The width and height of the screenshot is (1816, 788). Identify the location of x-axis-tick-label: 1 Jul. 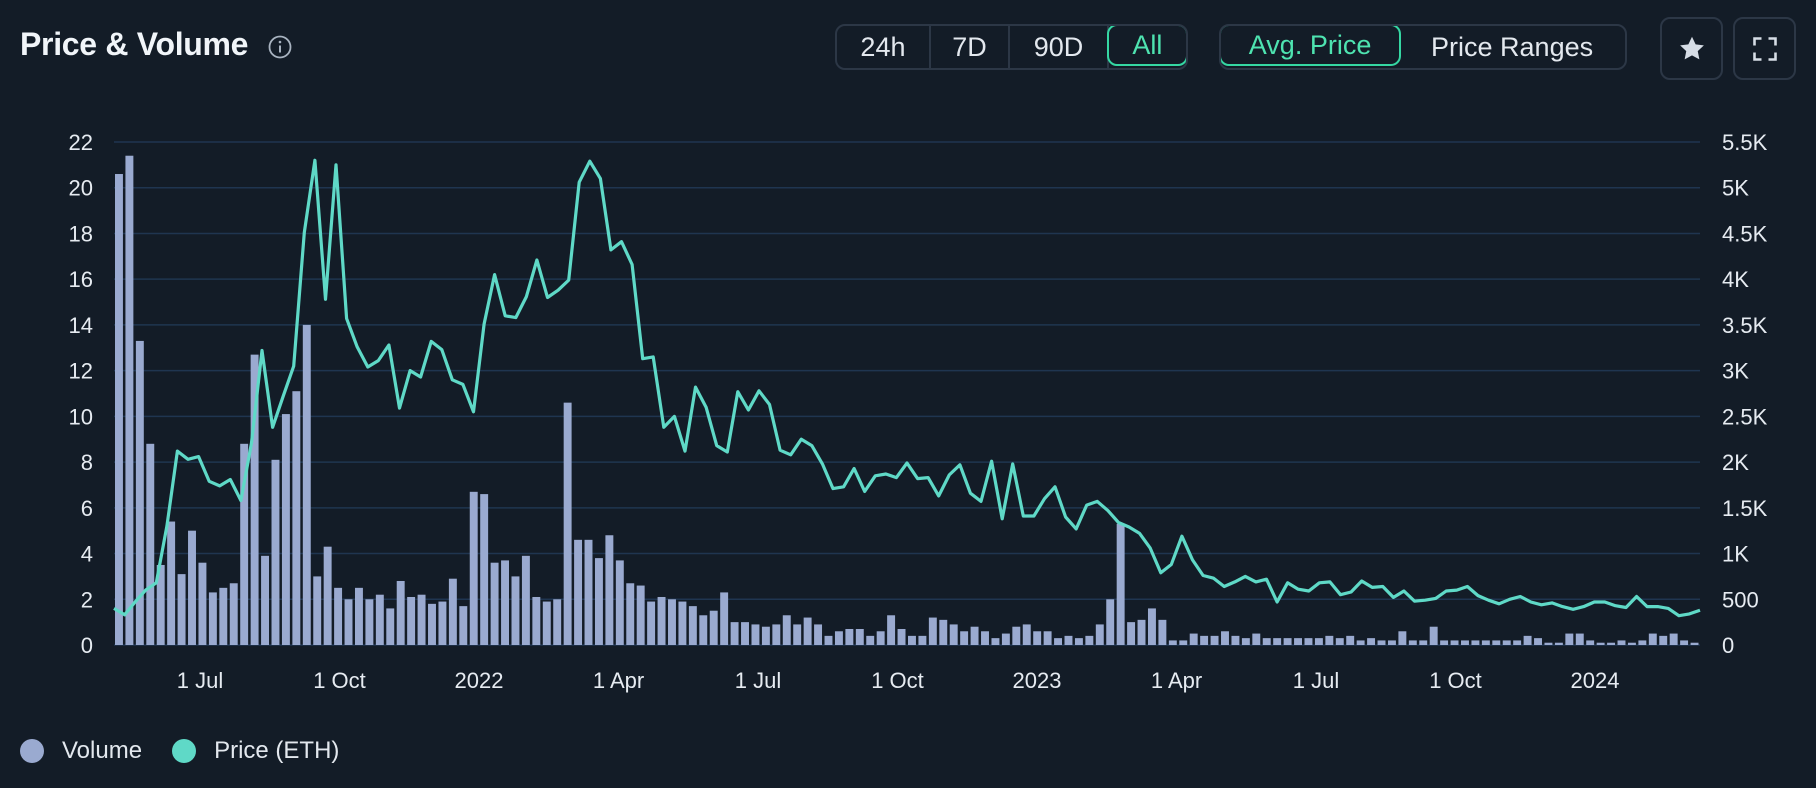
(758, 680).